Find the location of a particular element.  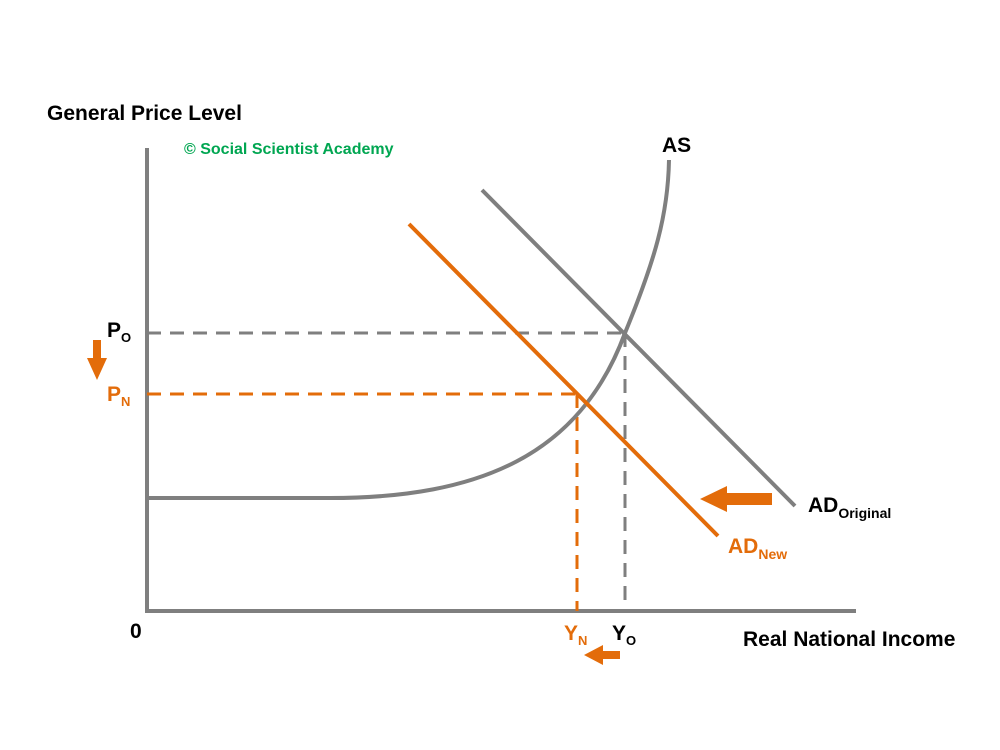

y-new-label: YN is located at coordinates (575, 635).